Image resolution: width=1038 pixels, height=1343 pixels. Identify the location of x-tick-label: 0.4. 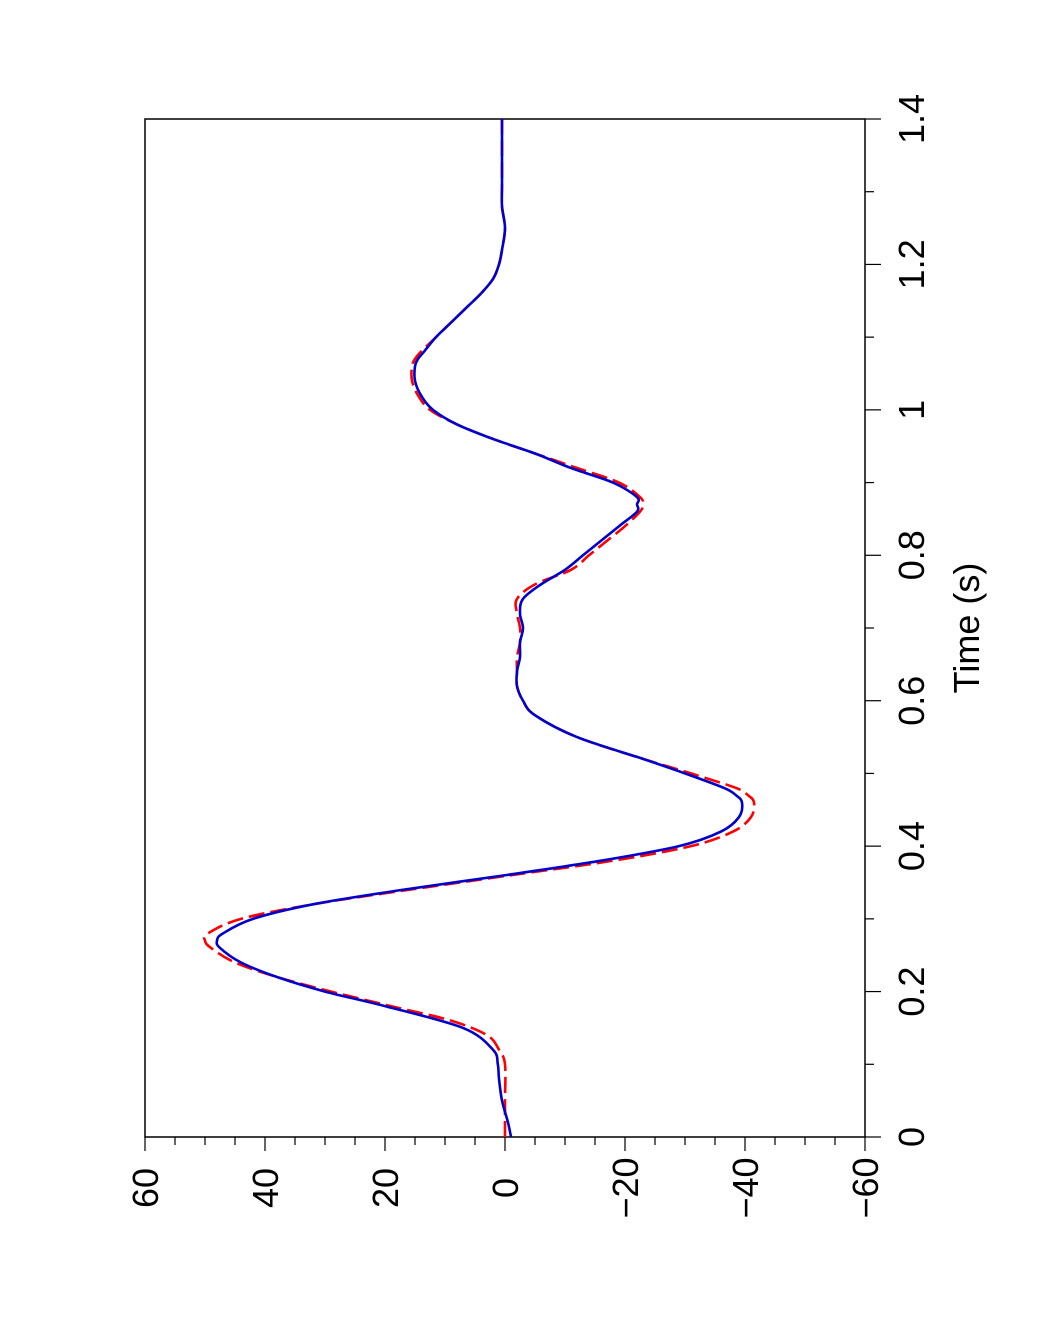
(911, 846).